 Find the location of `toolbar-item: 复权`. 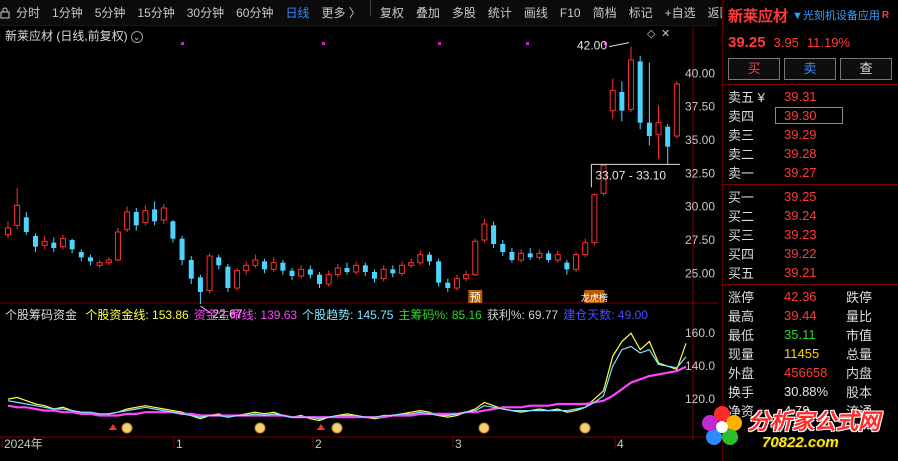

toolbar-item: 复权 is located at coordinates (391, 12).